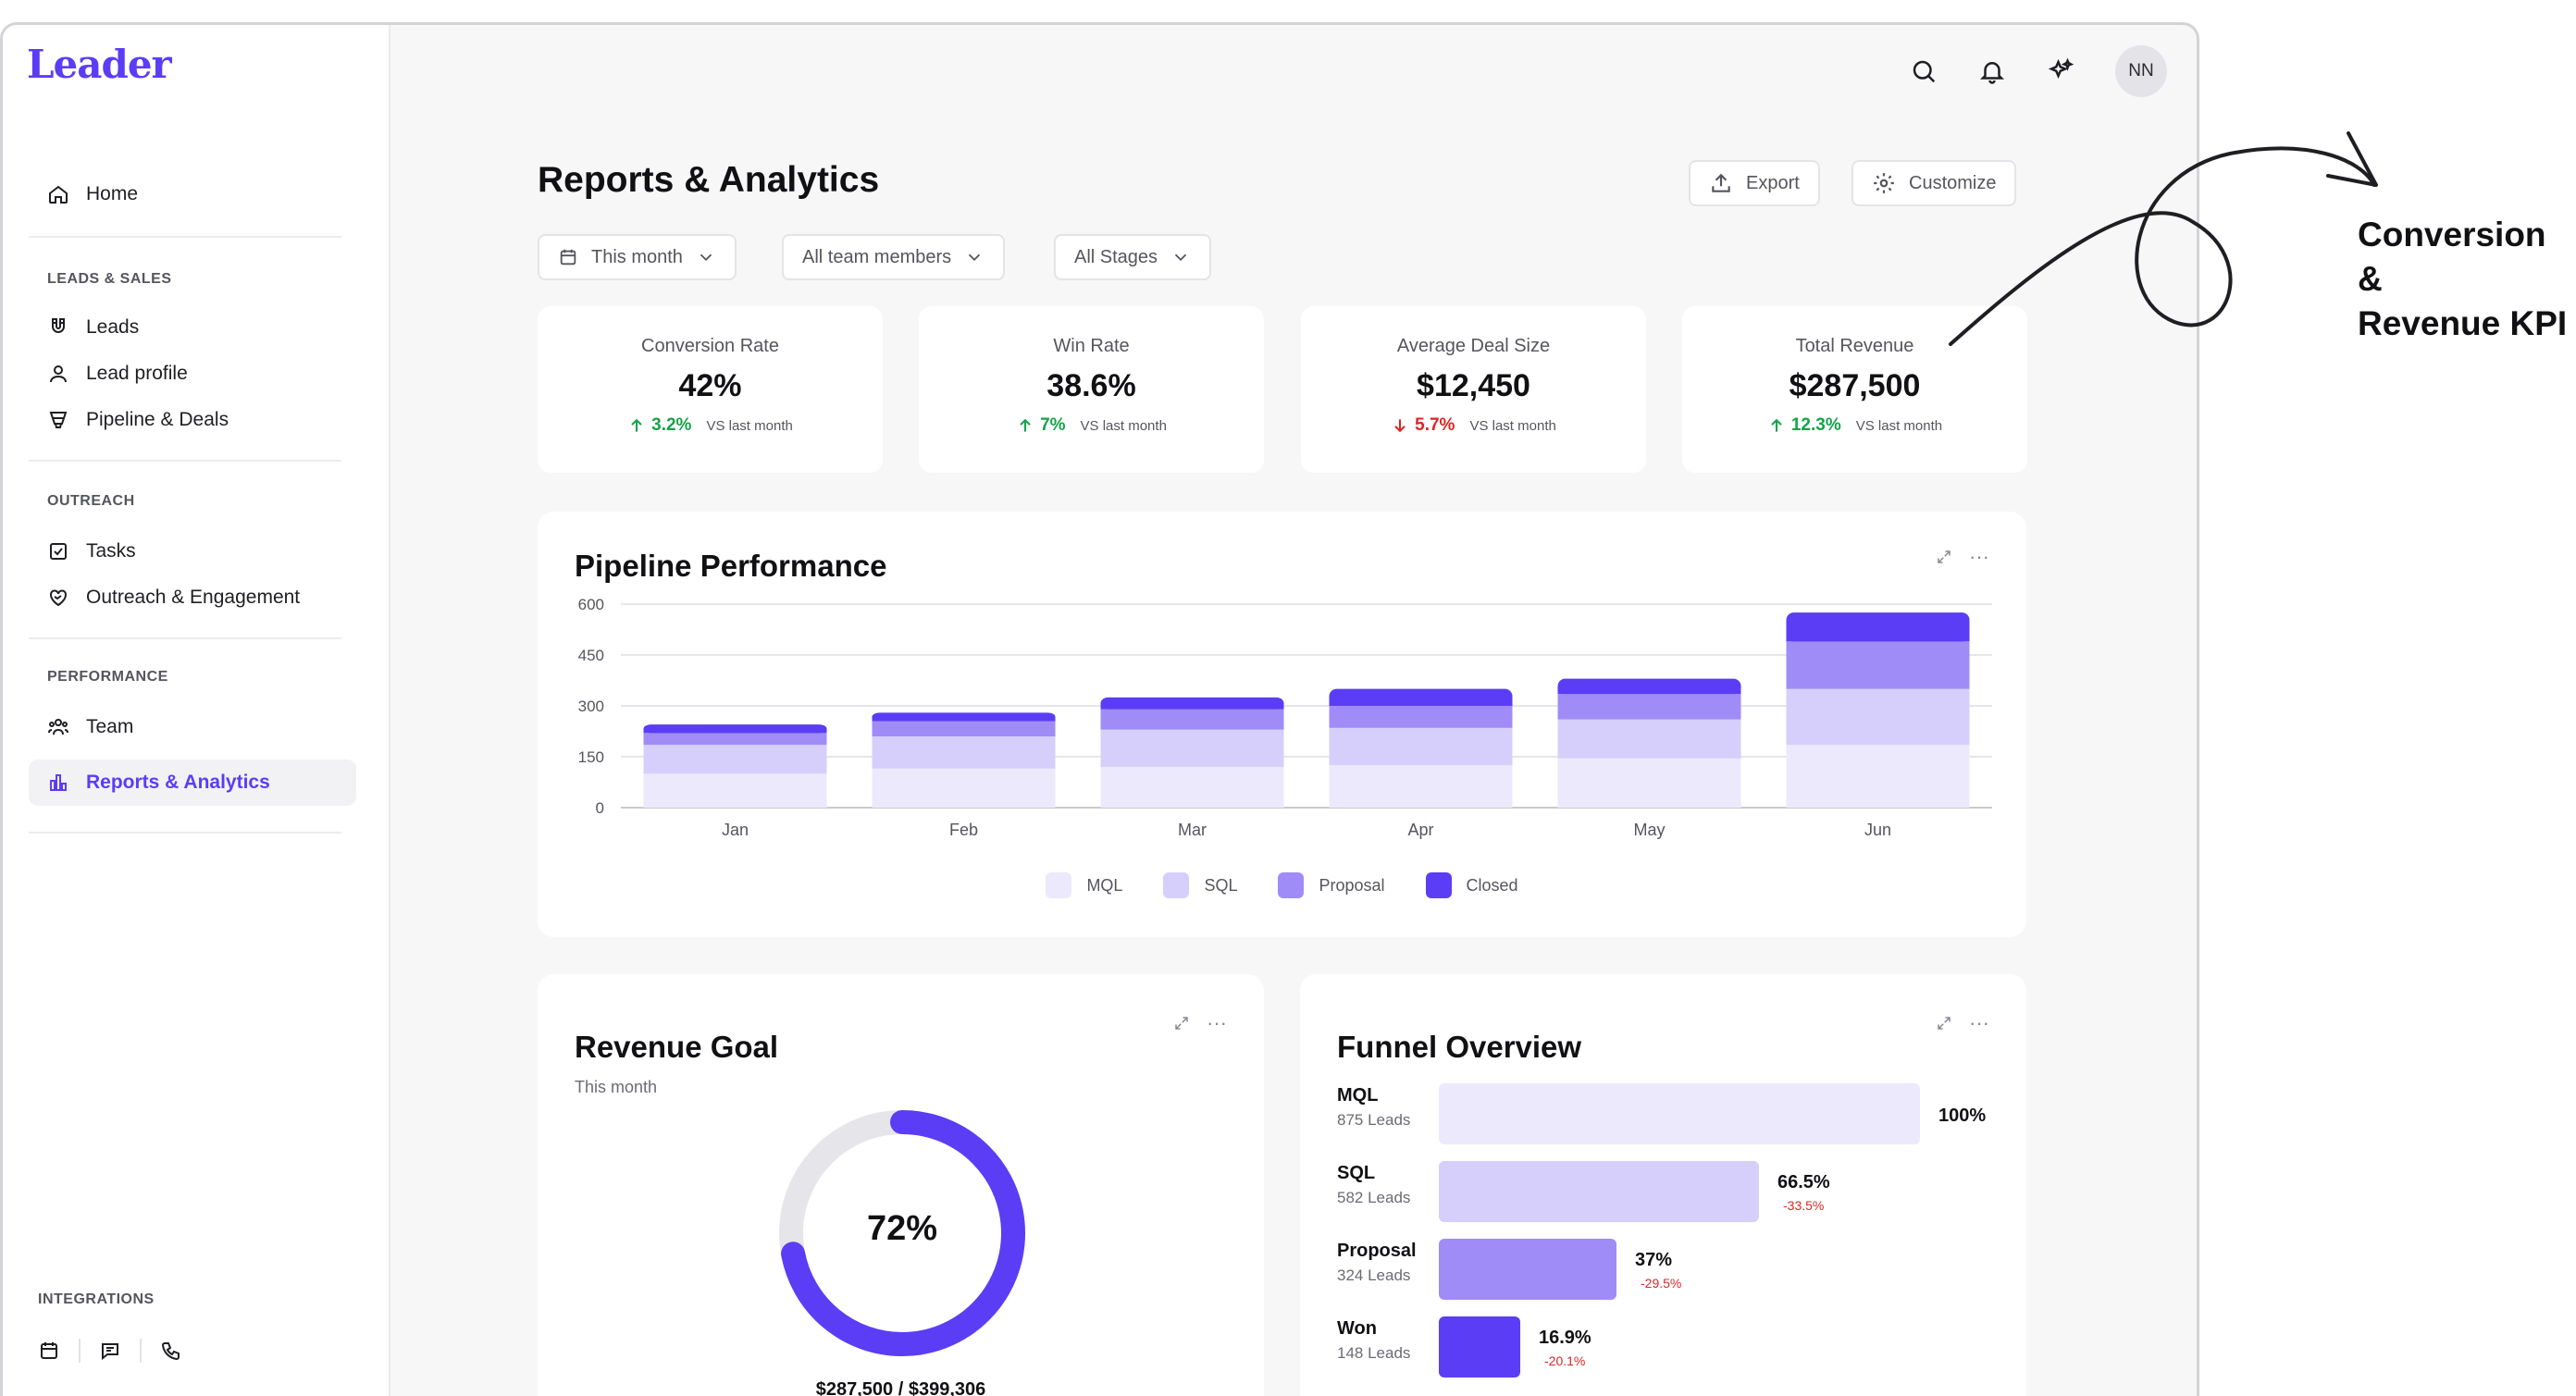  What do you see at coordinates (1855, 385) in the screenshot?
I see `kpi-value: $287,500` at bounding box center [1855, 385].